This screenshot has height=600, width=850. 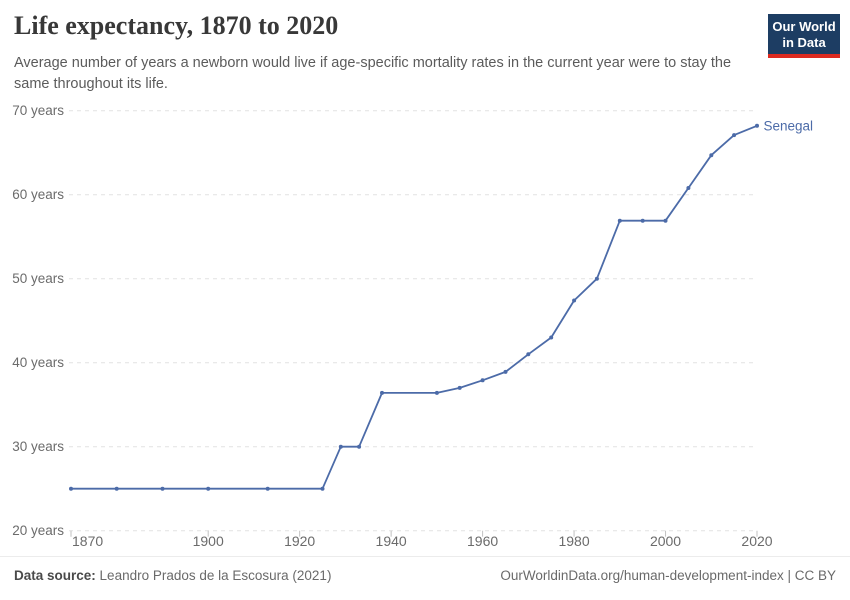 What do you see at coordinates (391, 541) in the screenshot?
I see `x-tick-label-1940: 1940` at bounding box center [391, 541].